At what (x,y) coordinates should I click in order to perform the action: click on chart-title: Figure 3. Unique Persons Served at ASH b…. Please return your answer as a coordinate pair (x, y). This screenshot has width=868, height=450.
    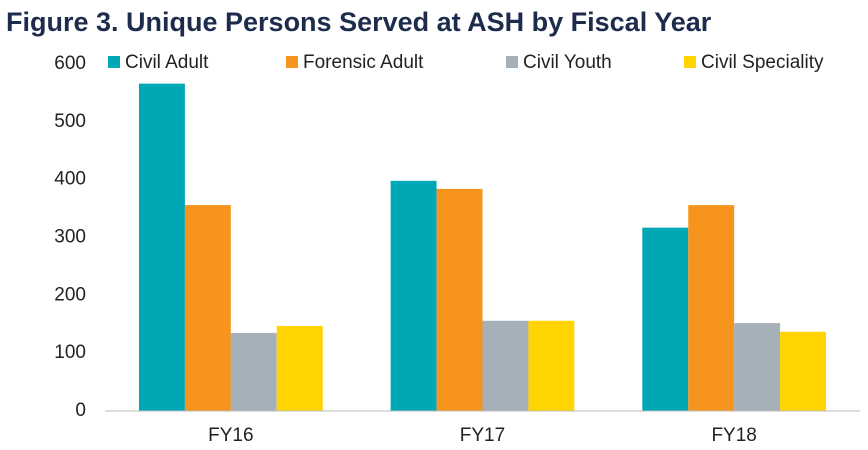
    Looking at the image, I should click on (359, 22).